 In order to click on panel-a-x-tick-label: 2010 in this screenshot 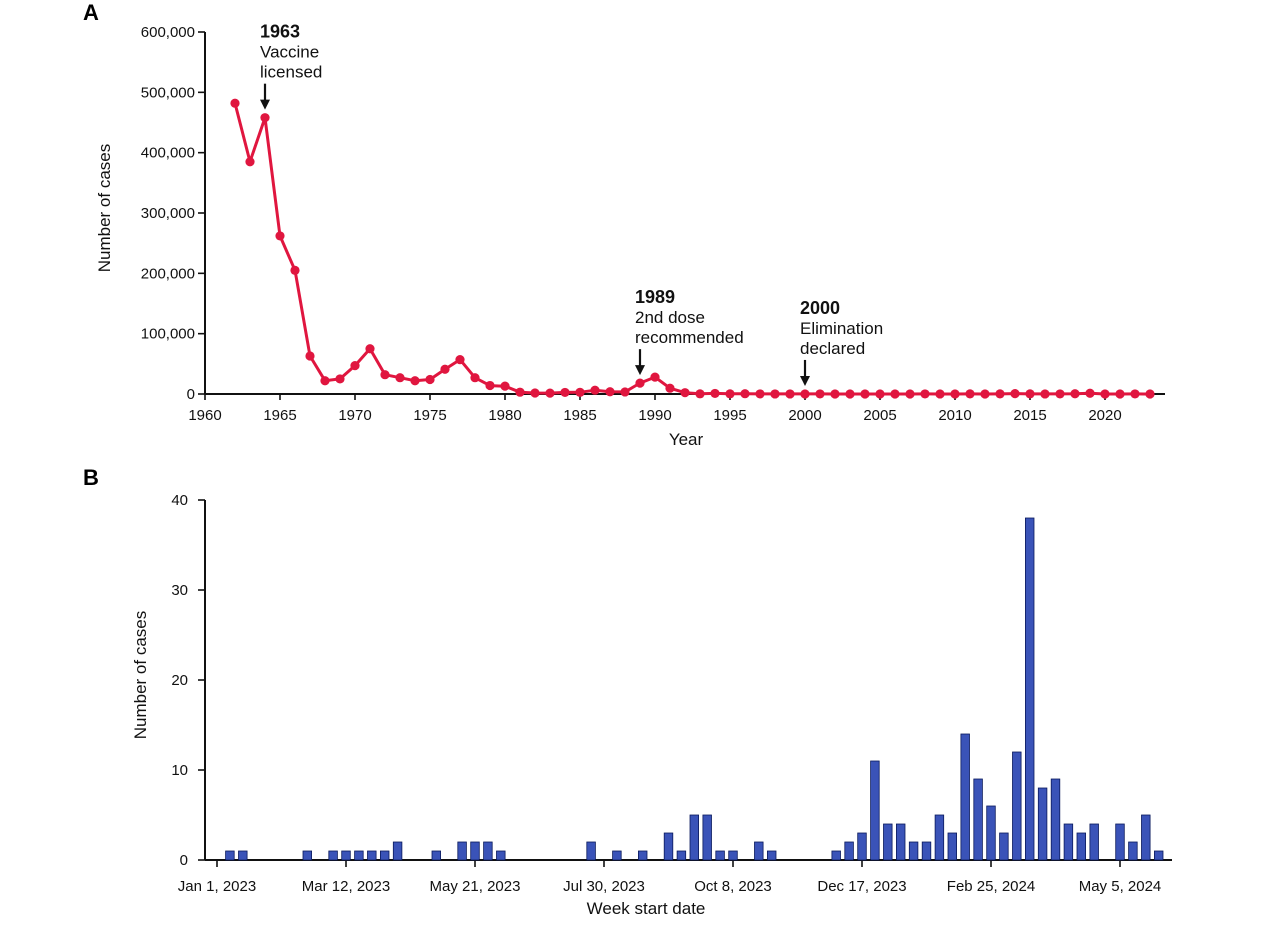, I will do `click(954, 415)`.